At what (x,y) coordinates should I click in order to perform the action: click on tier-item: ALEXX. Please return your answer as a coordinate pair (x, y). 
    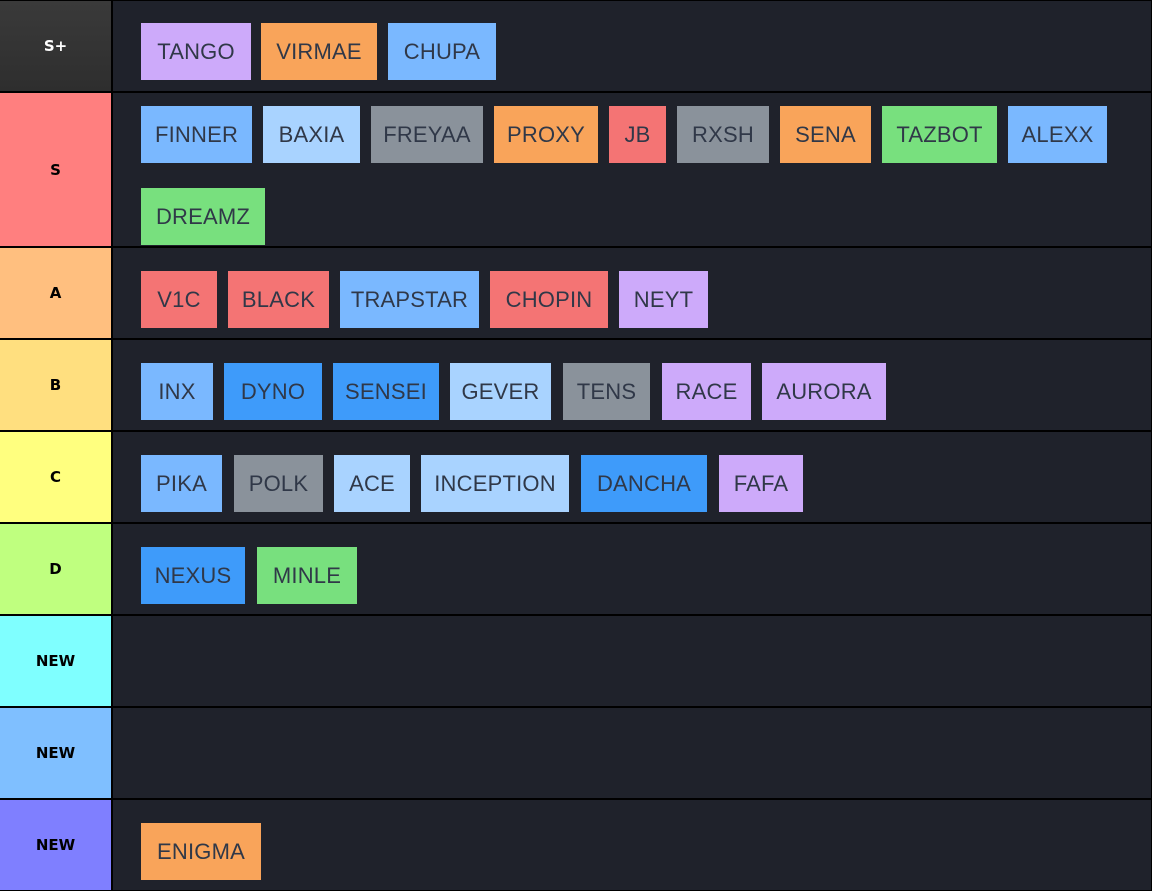
    Looking at the image, I should click on (1057, 134).